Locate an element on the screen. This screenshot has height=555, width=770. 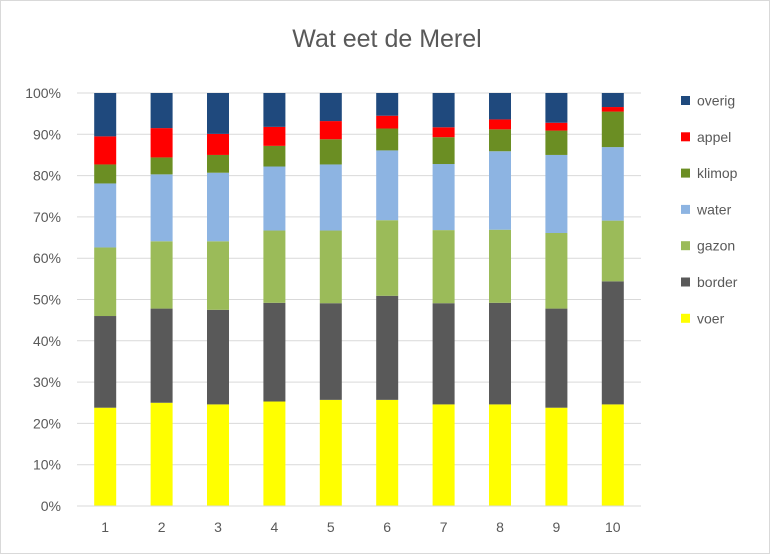
y-tick-label: 30% is located at coordinates (47, 382).